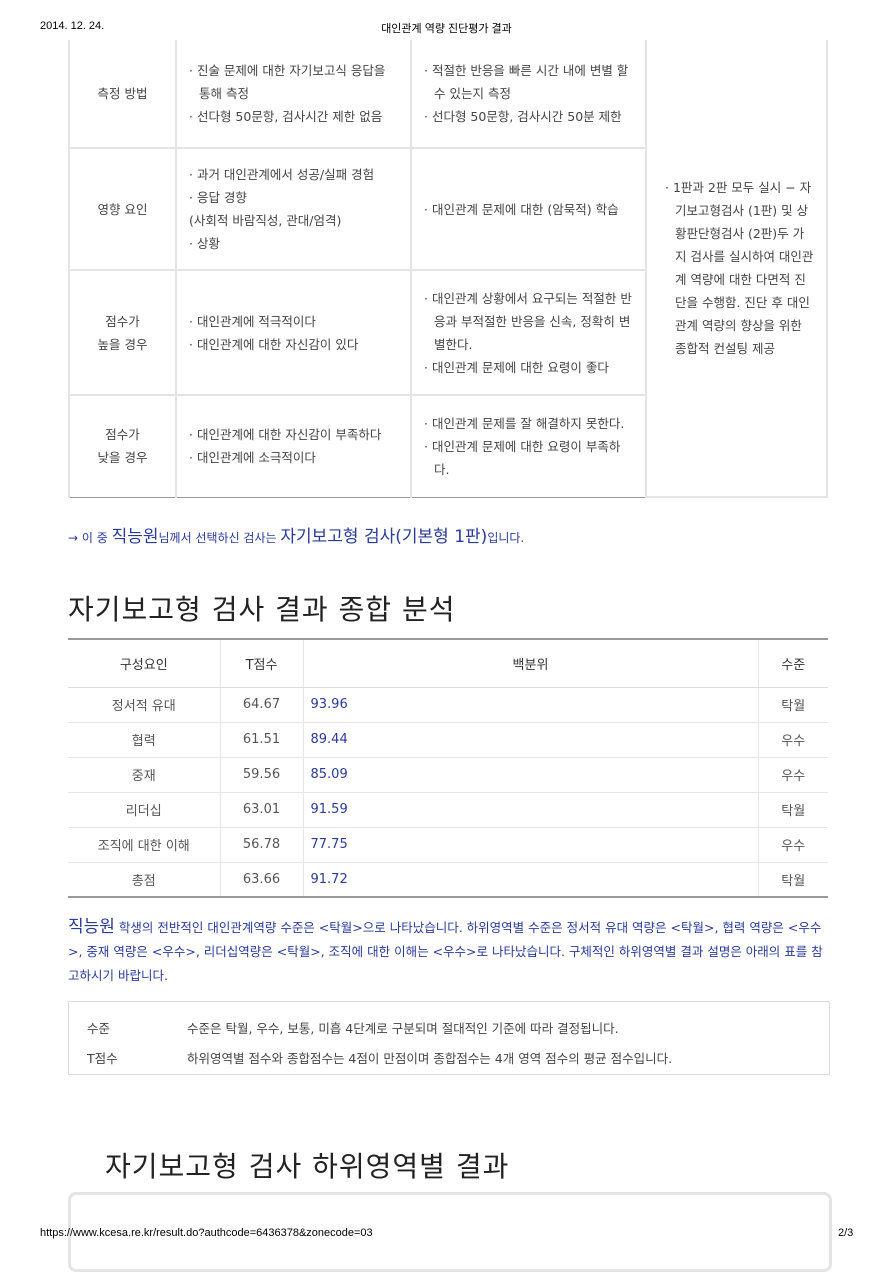 This screenshot has height=1272, width=893. I want to click on factor-name: 협력, so click(144, 740).